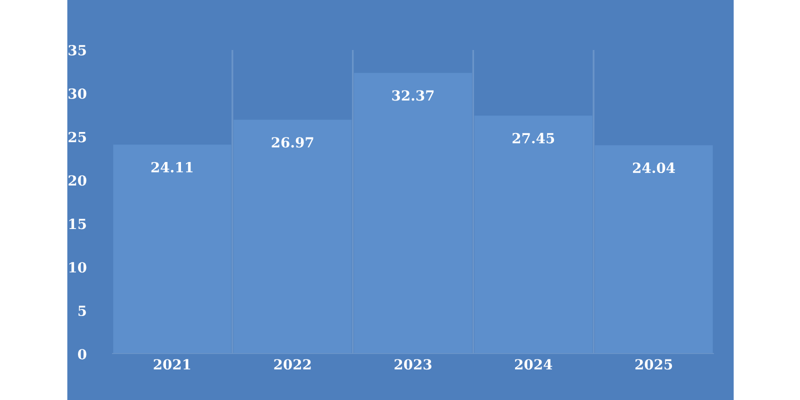 The image size is (800, 400). I want to click on data-label: 24.11, so click(172, 167).